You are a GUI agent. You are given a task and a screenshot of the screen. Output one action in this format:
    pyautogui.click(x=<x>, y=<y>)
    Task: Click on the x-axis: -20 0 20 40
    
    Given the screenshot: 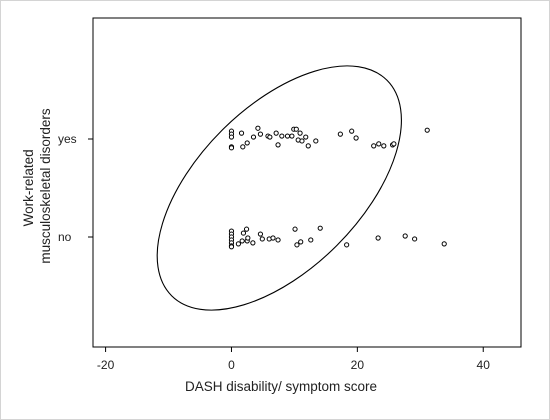 What is the action you would take?
    pyautogui.click(x=293, y=359)
    